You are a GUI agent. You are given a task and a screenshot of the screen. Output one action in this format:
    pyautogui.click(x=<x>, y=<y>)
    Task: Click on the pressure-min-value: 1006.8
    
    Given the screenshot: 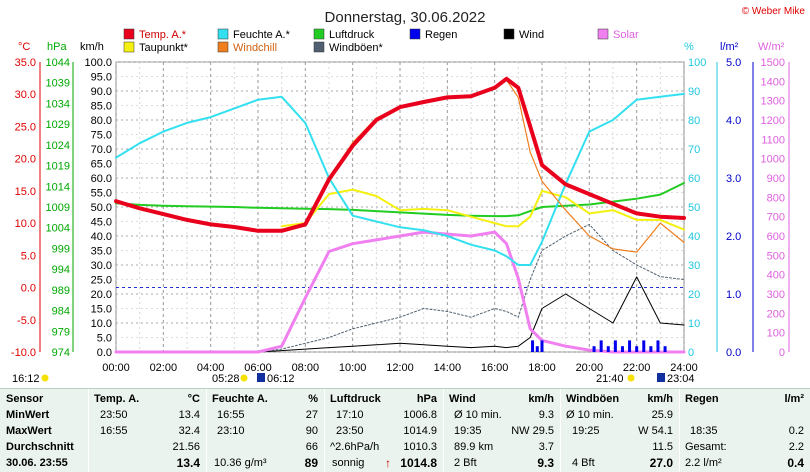 What is the action you would take?
    pyautogui.click(x=420, y=415)
    